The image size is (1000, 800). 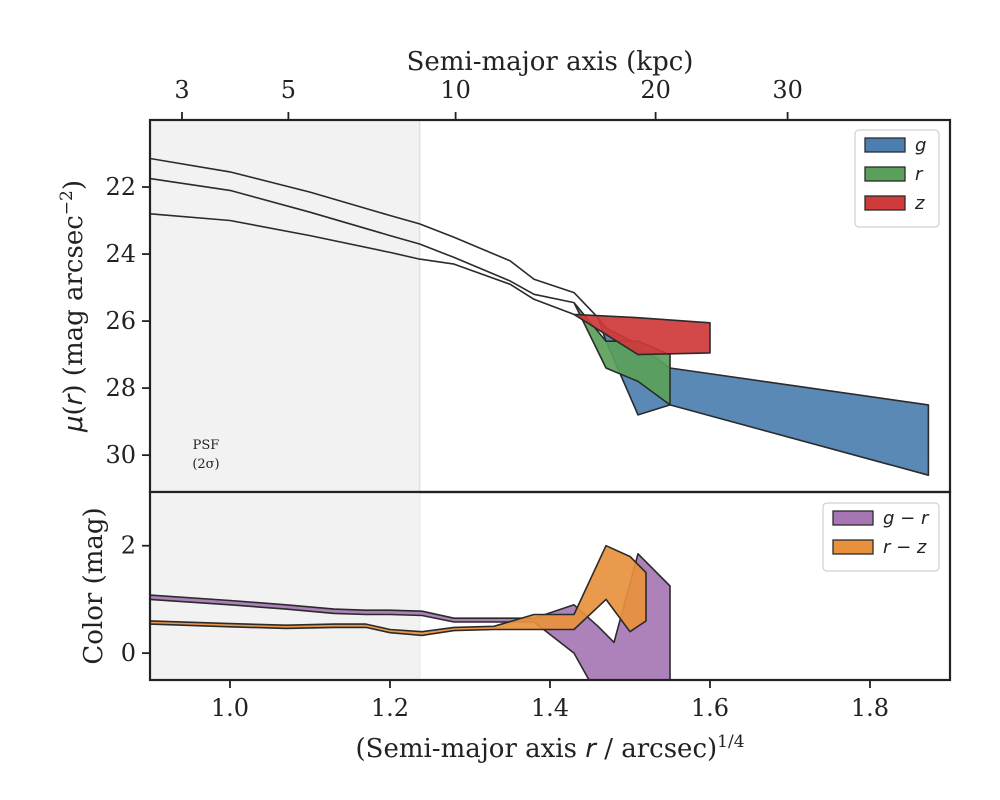 What do you see at coordinates (920, 145) in the screenshot?
I see `top-legend-label: g` at bounding box center [920, 145].